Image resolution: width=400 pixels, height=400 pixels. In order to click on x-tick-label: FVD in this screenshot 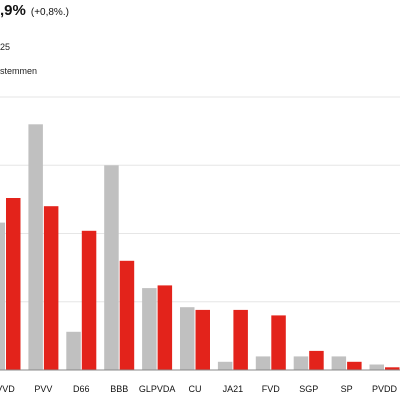, I will do `click(271, 389)`.